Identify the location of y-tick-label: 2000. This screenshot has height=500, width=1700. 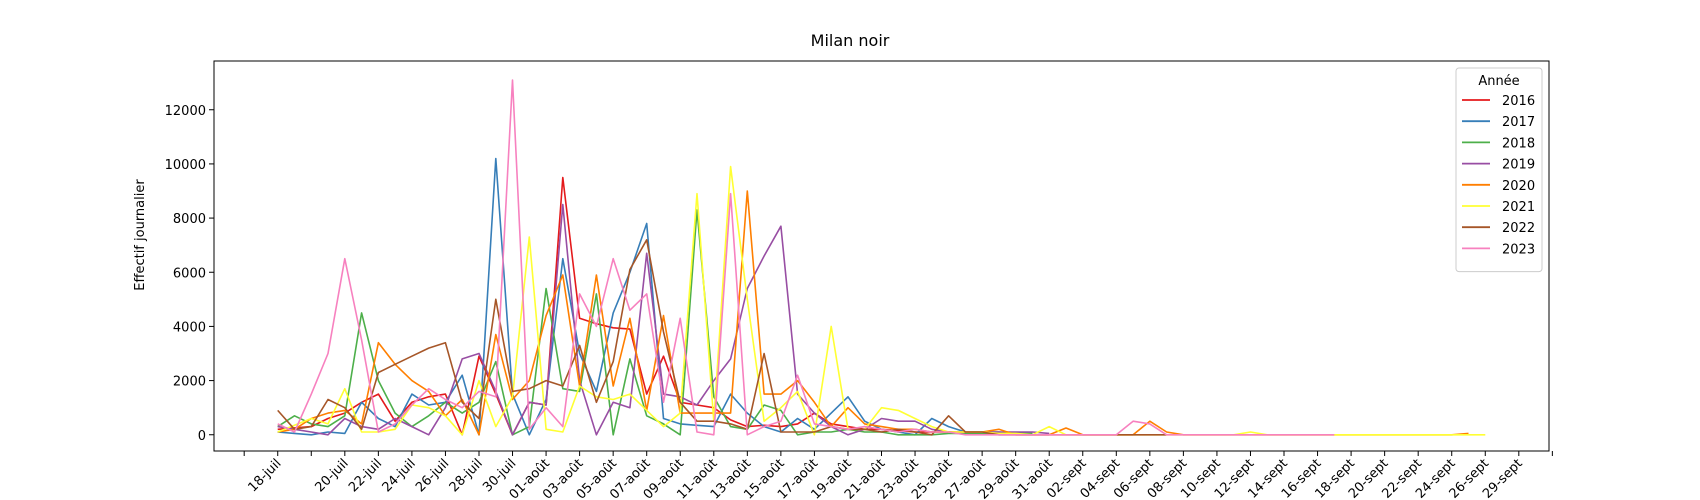
(189, 382).